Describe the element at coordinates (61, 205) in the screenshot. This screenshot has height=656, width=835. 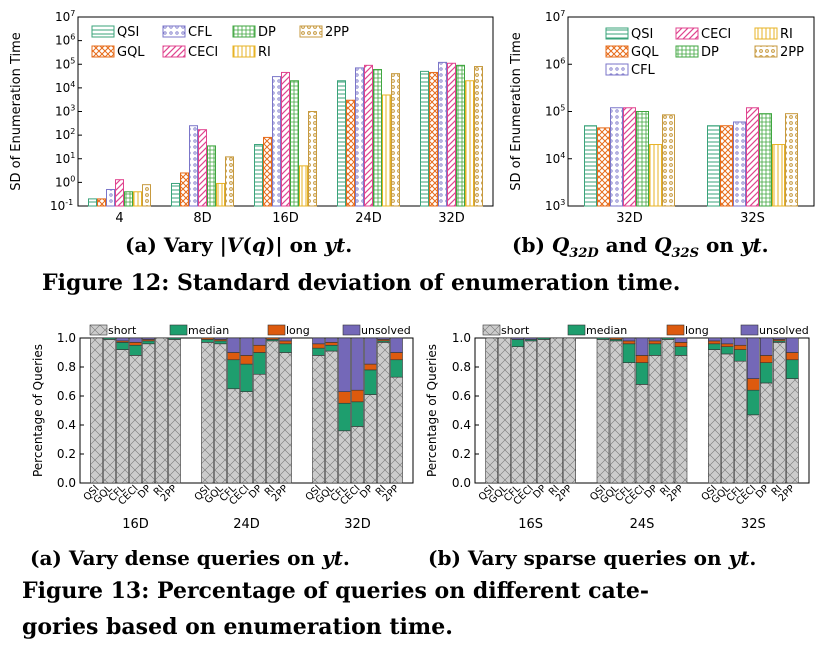
I see `y-tick-label: 10⁻¹` at that location.